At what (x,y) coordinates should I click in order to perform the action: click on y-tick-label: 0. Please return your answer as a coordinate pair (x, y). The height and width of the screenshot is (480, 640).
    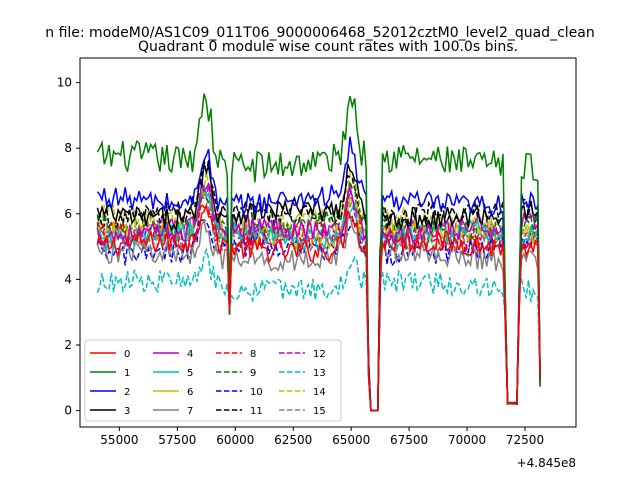
    Looking at the image, I should click on (68, 411).